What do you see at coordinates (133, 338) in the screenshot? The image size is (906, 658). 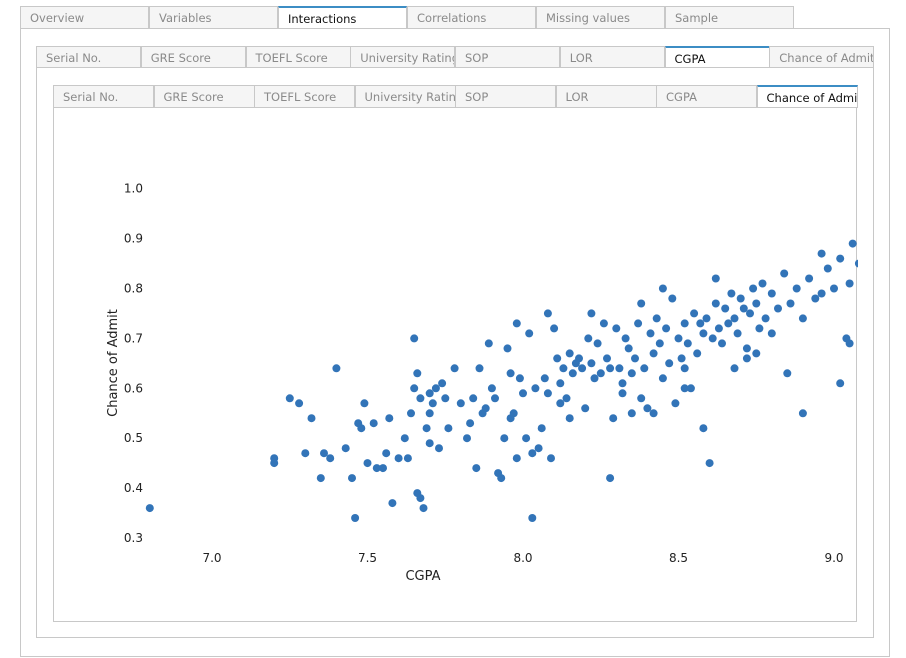 I see `y-tick-label: 0.7` at bounding box center [133, 338].